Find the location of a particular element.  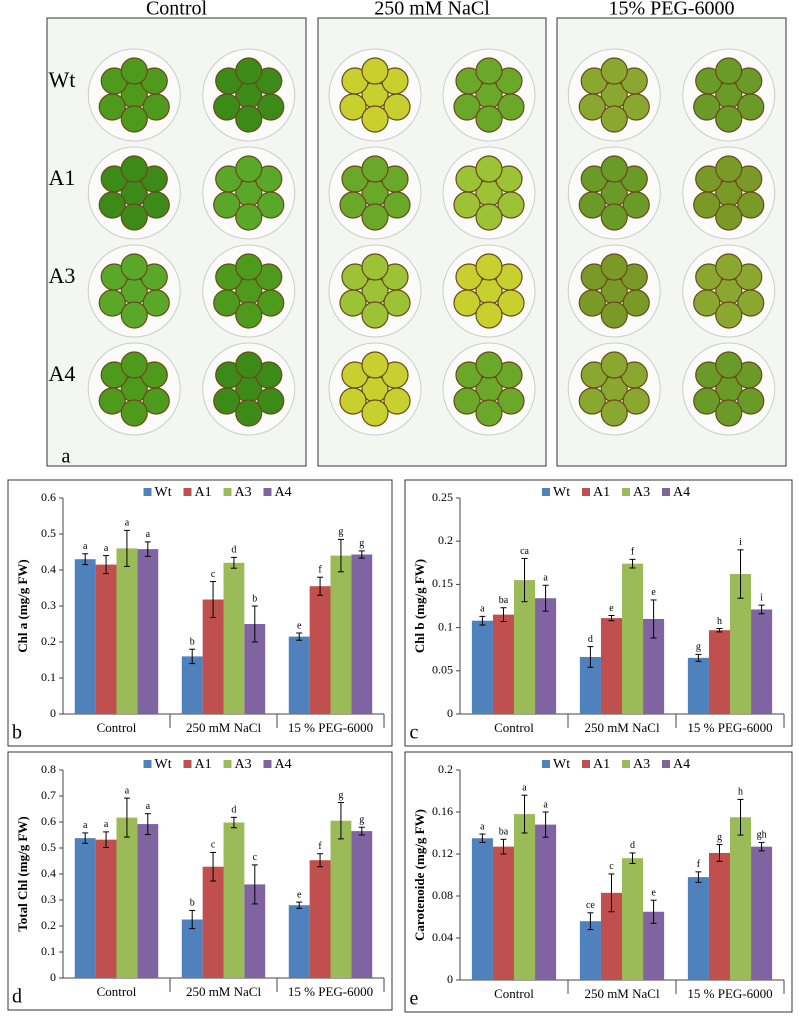

y-tick-label: 0.16 is located at coordinates (442, 811).